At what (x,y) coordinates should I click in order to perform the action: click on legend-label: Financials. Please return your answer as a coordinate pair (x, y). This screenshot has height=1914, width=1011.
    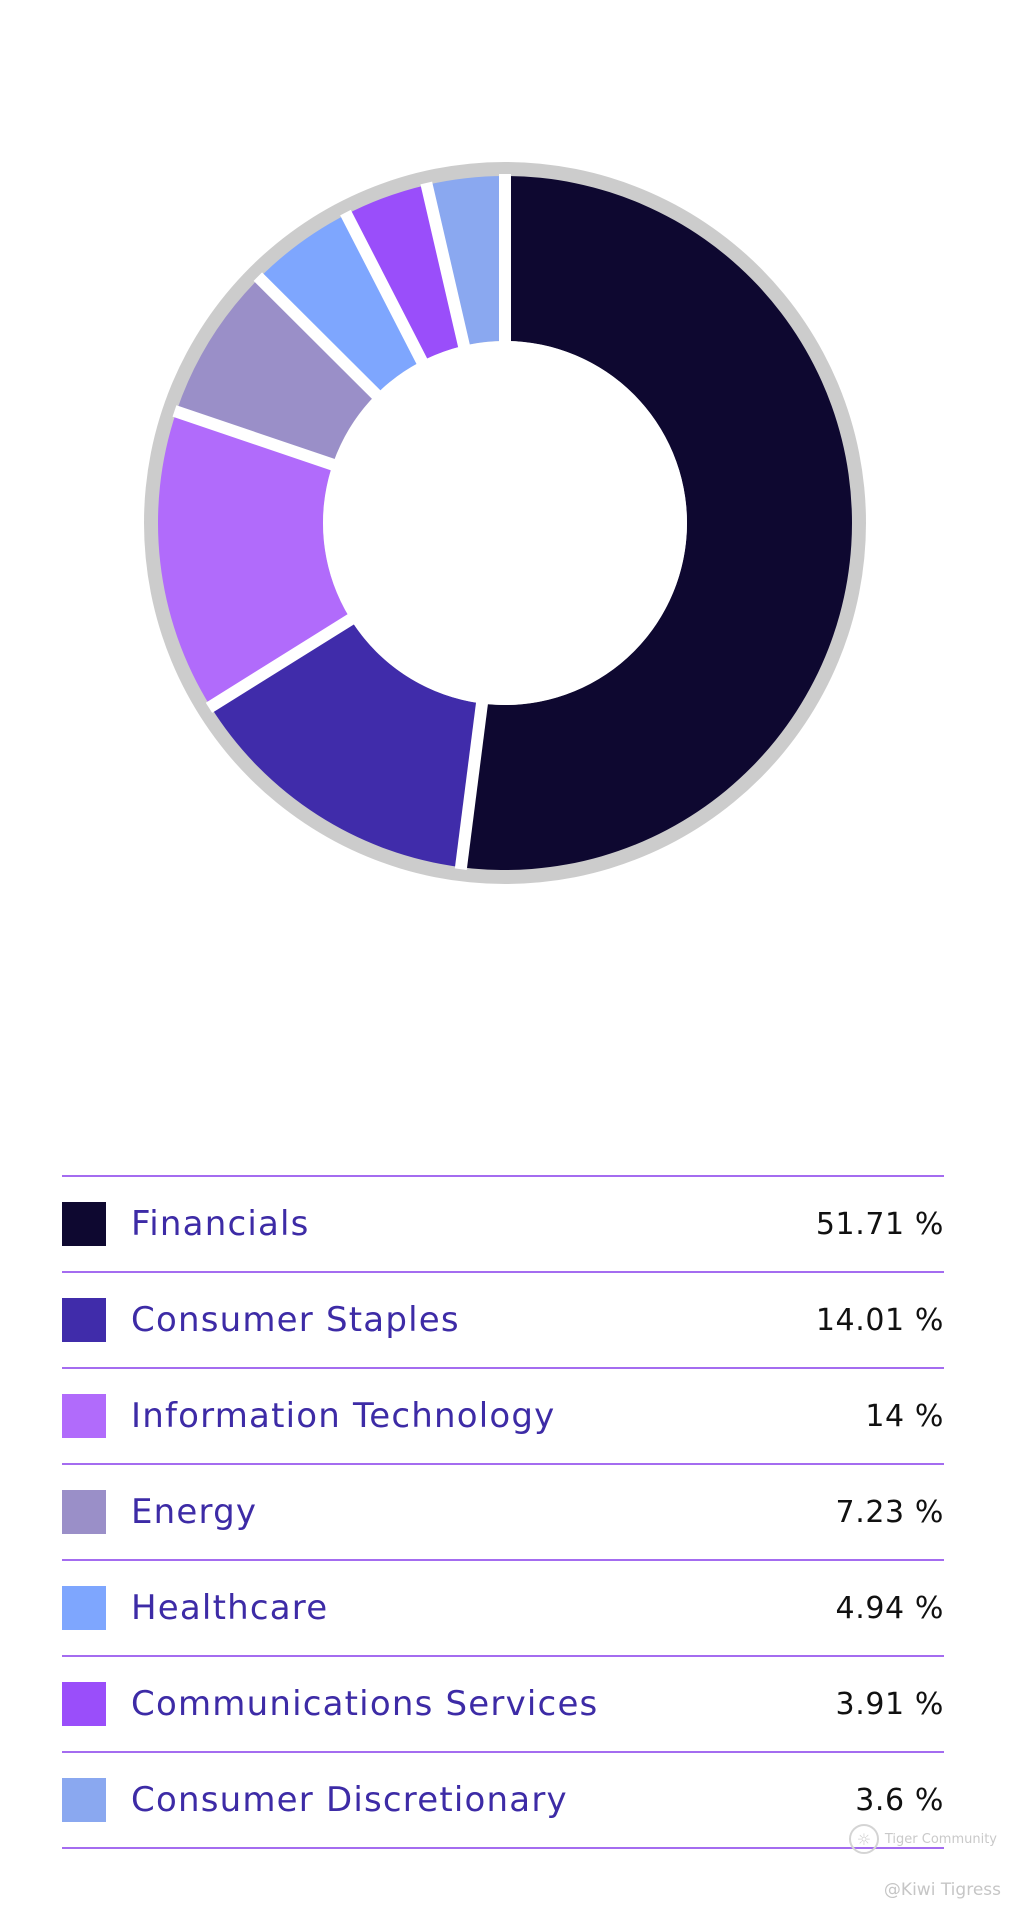
    Looking at the image, I should click on (220, 1224).